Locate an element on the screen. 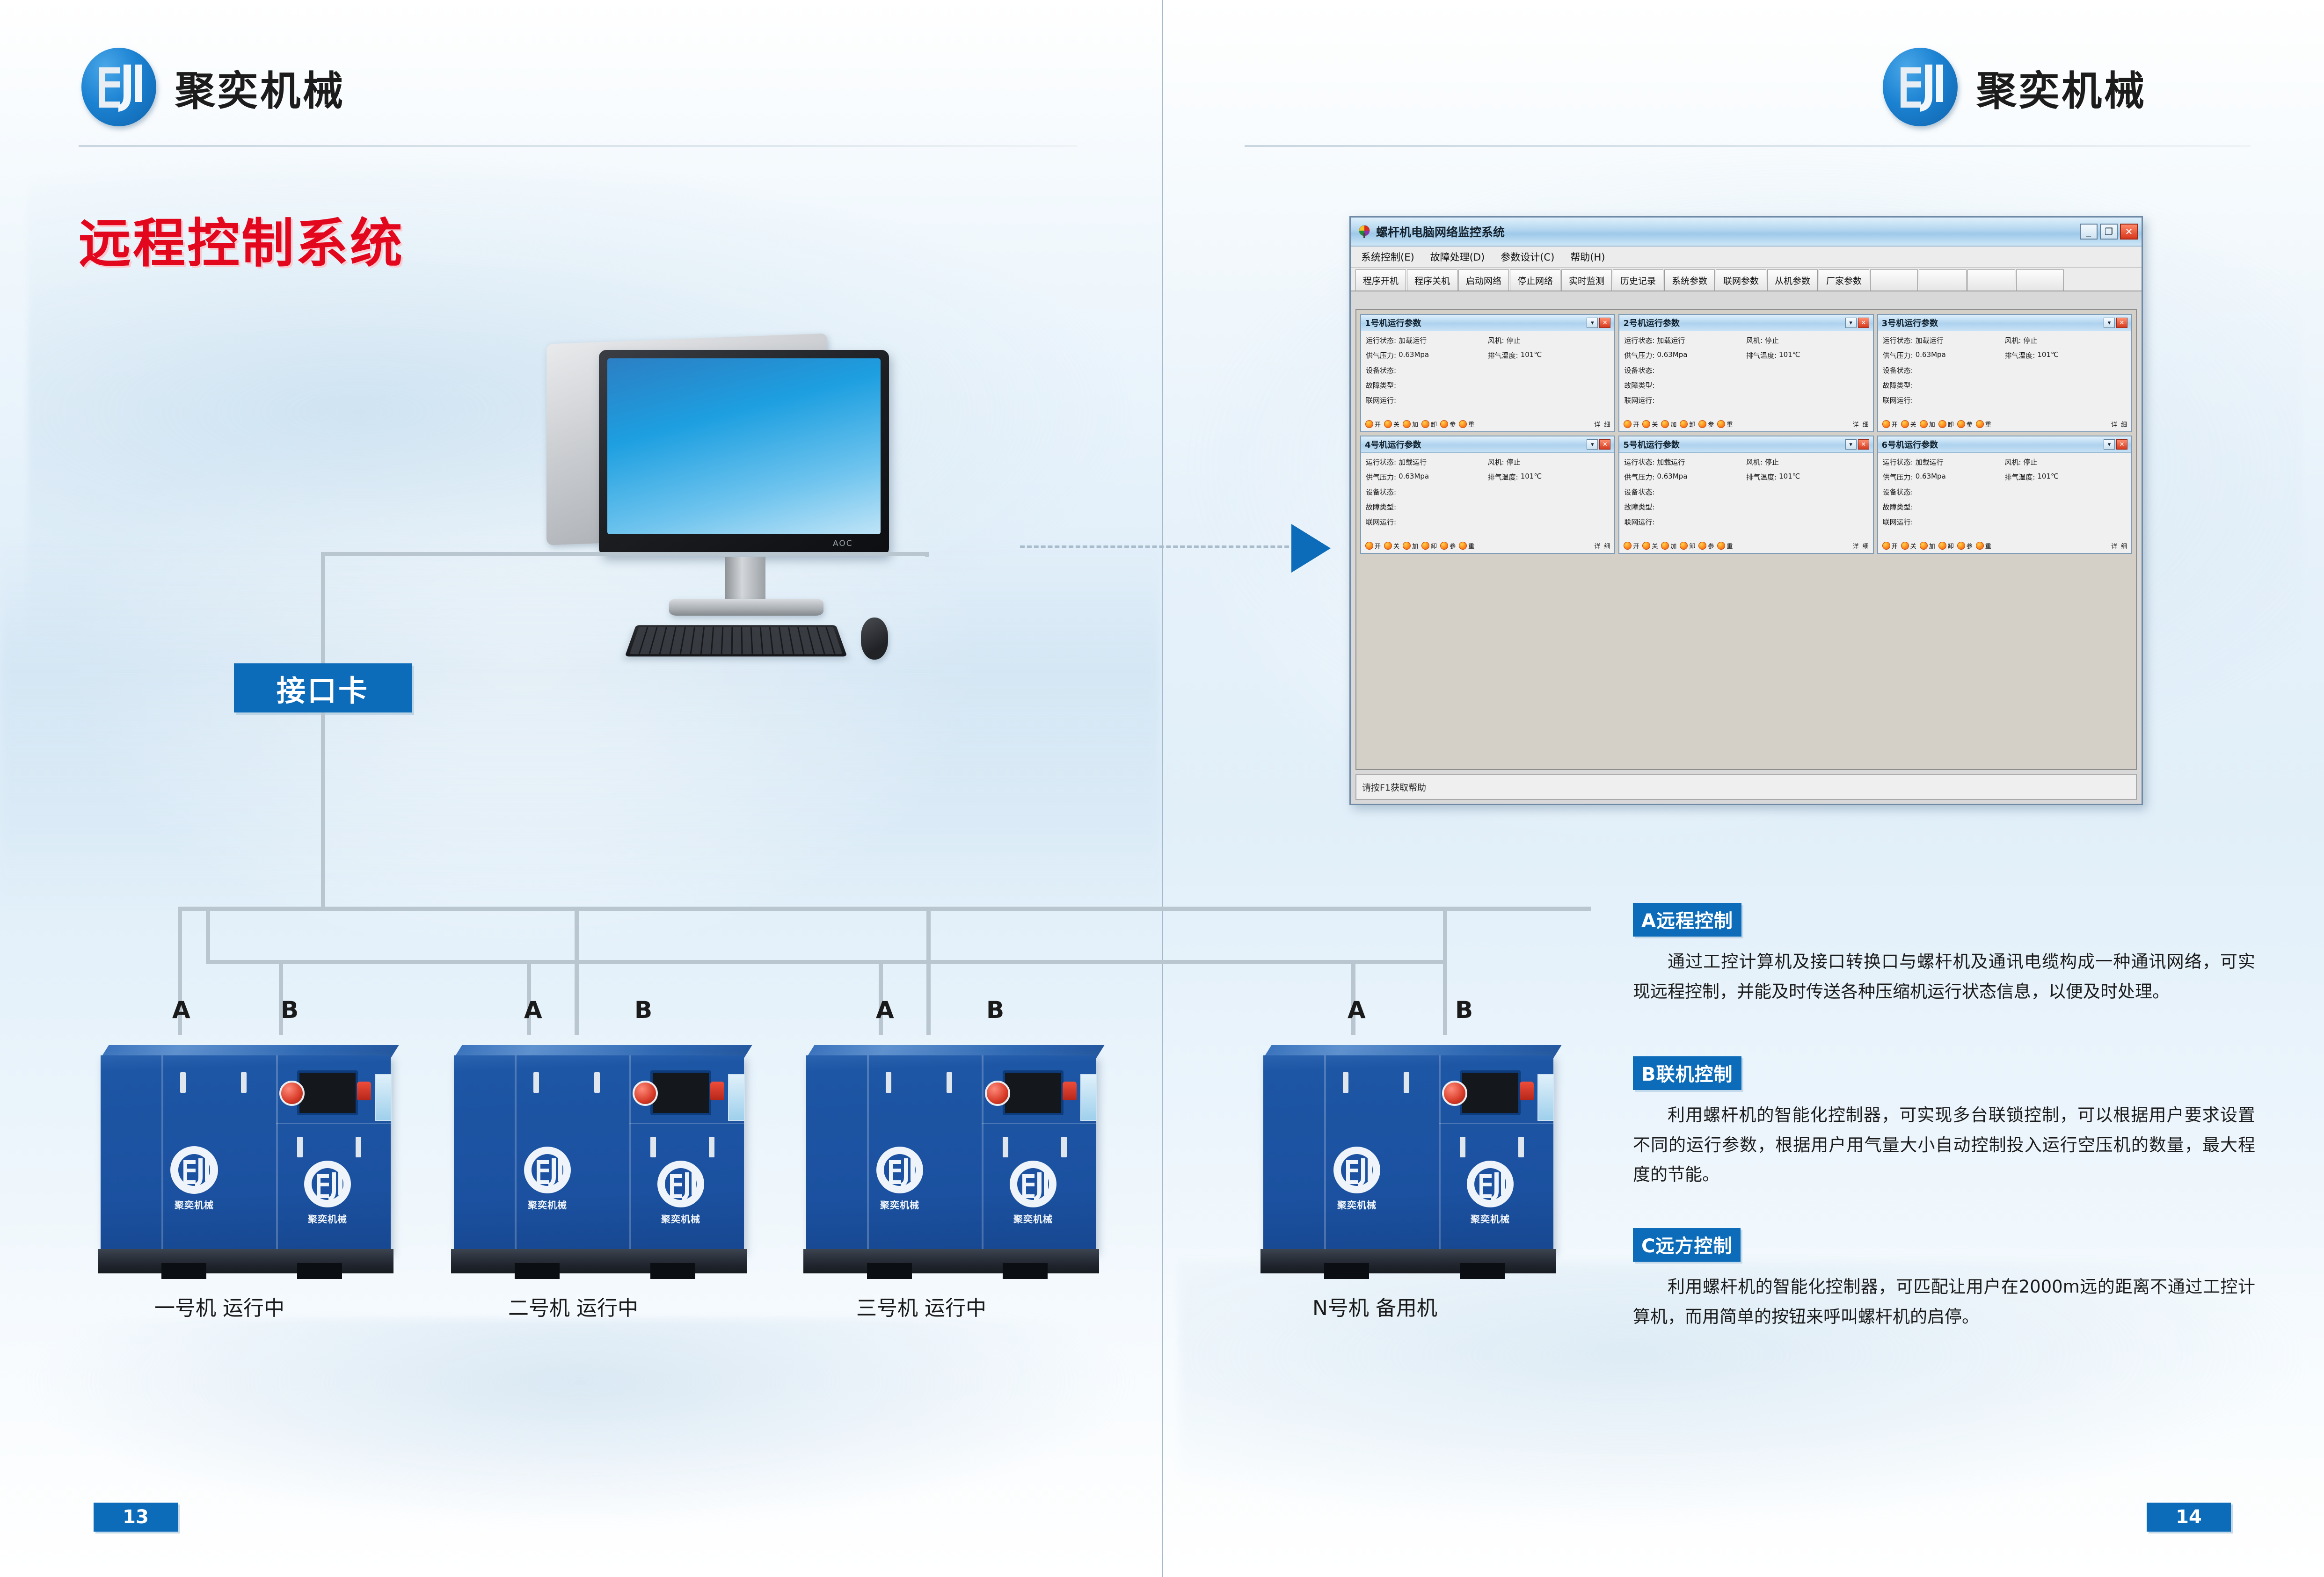 This screenshot has height=1577, width=2324. status-led-icon is located at coordinates (1961, 546).